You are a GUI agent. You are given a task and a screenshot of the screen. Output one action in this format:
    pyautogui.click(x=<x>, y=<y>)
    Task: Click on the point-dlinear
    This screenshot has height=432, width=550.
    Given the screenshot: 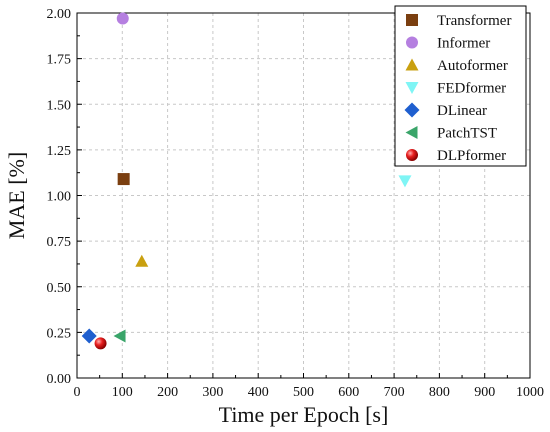 What is the action you would take?
    pyautogui.click(x=89, y=336)
    